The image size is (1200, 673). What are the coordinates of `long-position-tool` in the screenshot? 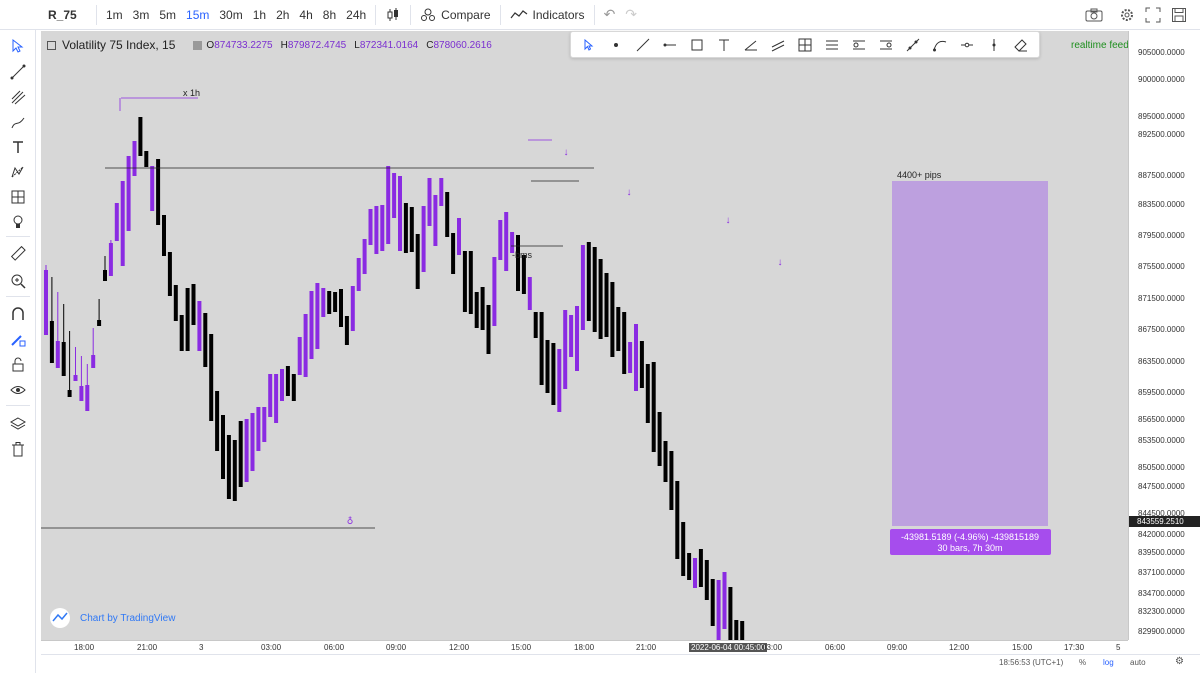 It's located at (858, 44).